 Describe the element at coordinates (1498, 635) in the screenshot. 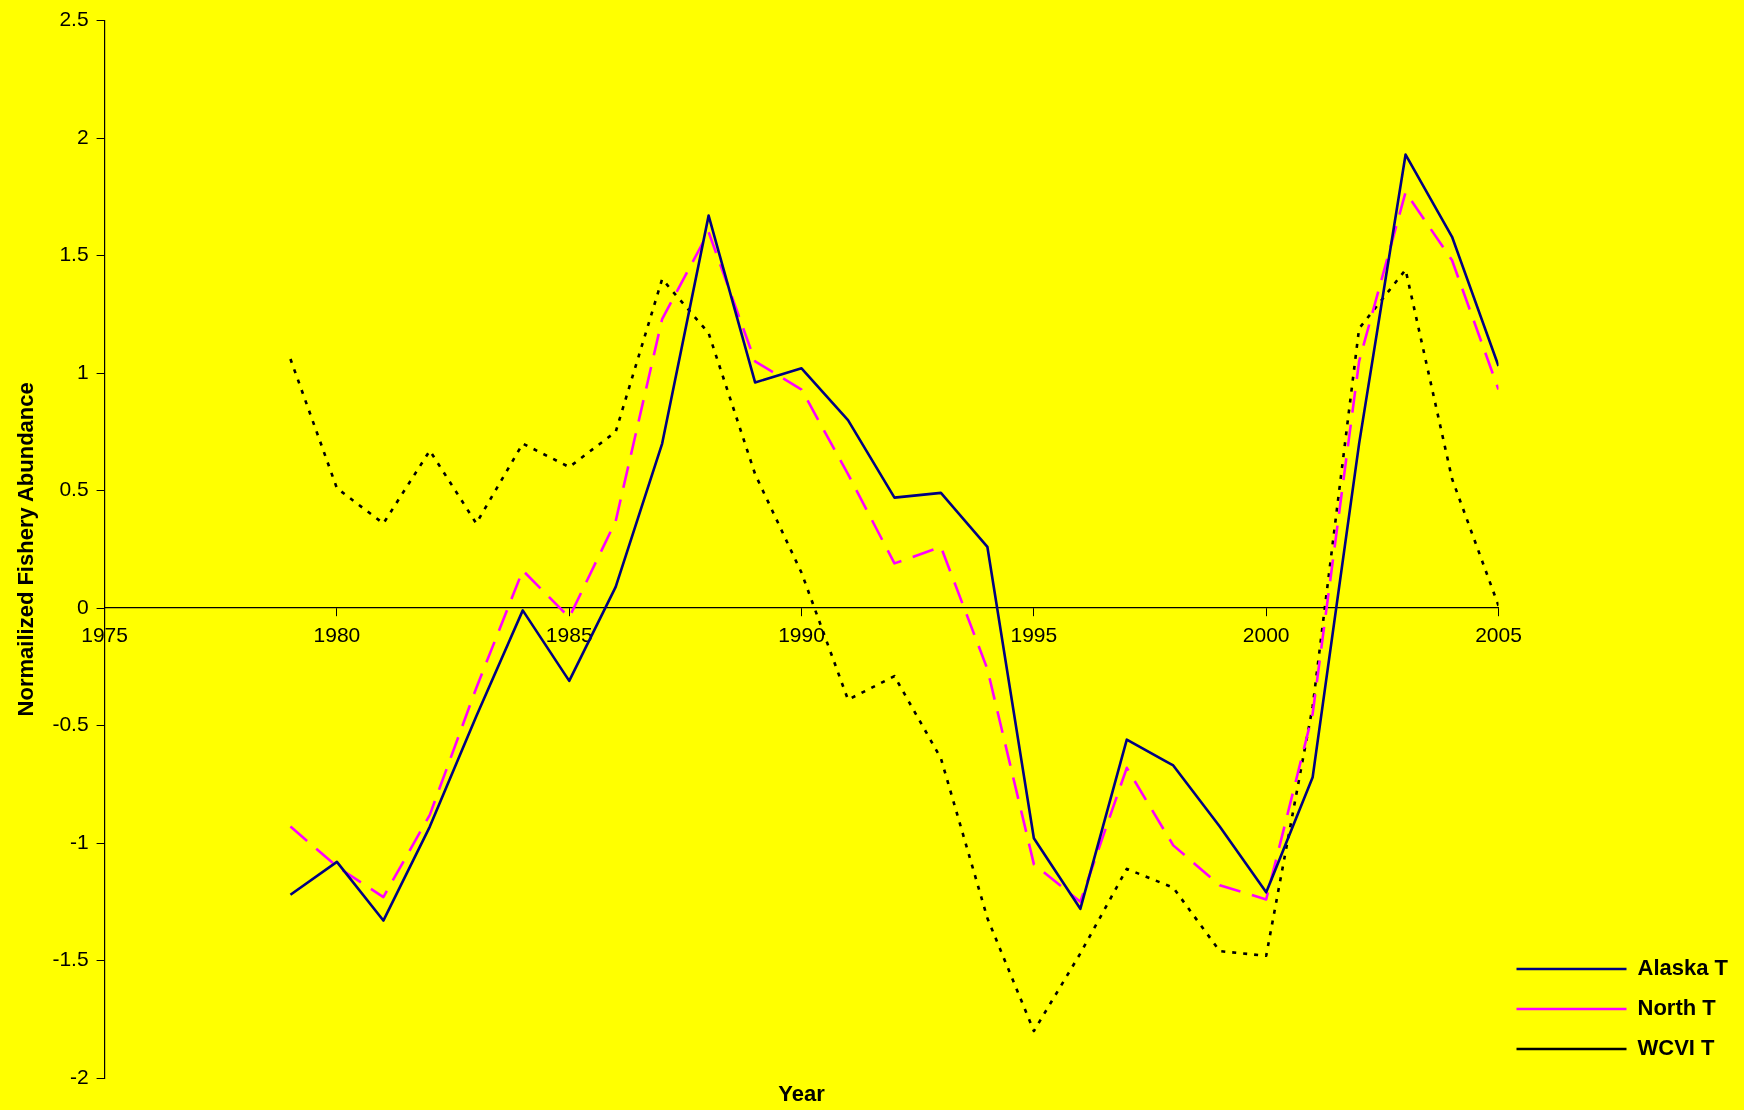

I see `x-tick-label: 2005` at that location.